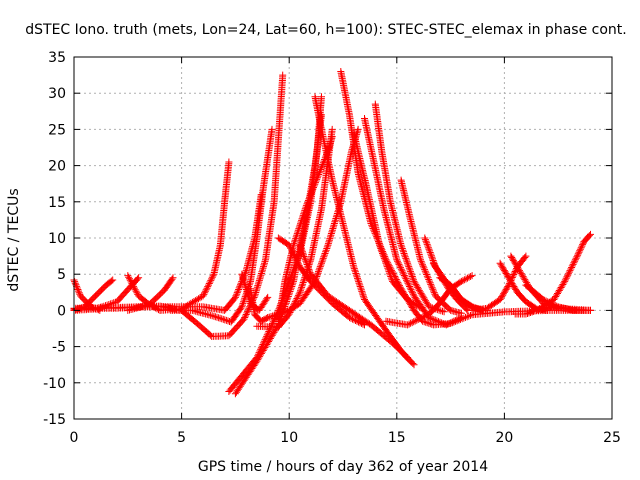 Image resolution: width=640 pixels, height=480 pixels. I want to click on y-tick-label: 20, so click(57, 167).